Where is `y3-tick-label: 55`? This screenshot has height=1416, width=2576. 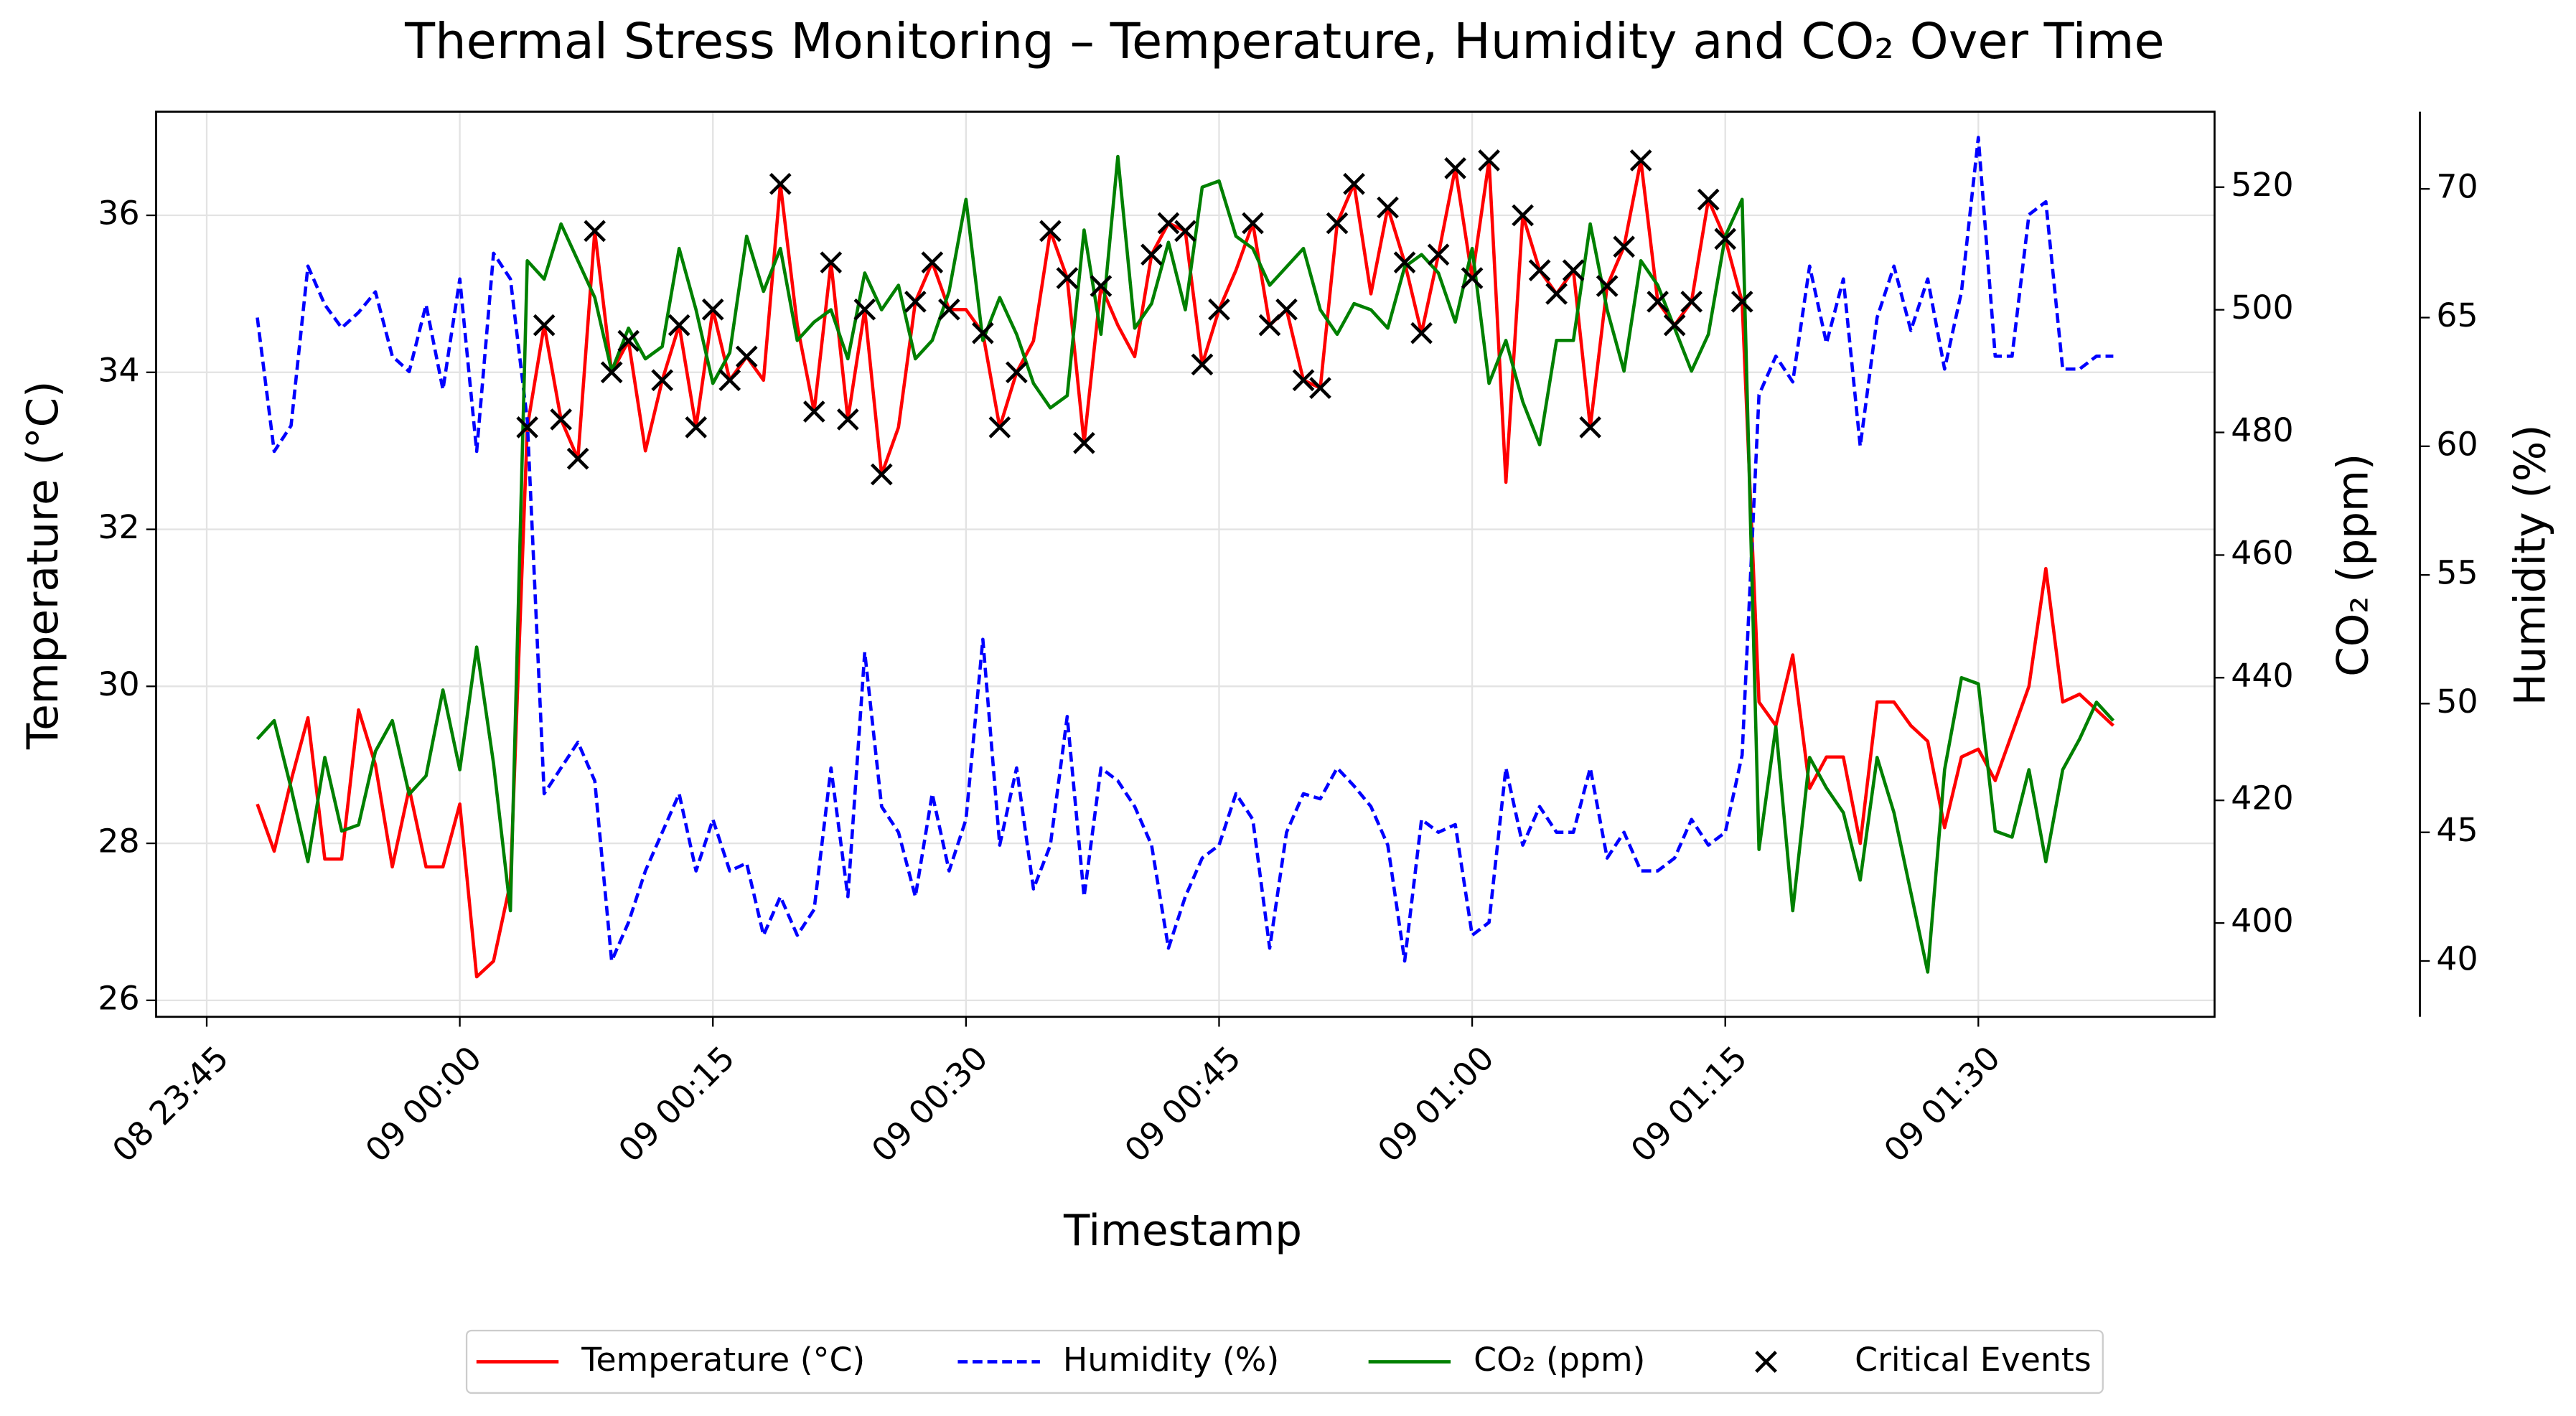 y3-tick-label: 55 is located at coordinates (2457, 573).